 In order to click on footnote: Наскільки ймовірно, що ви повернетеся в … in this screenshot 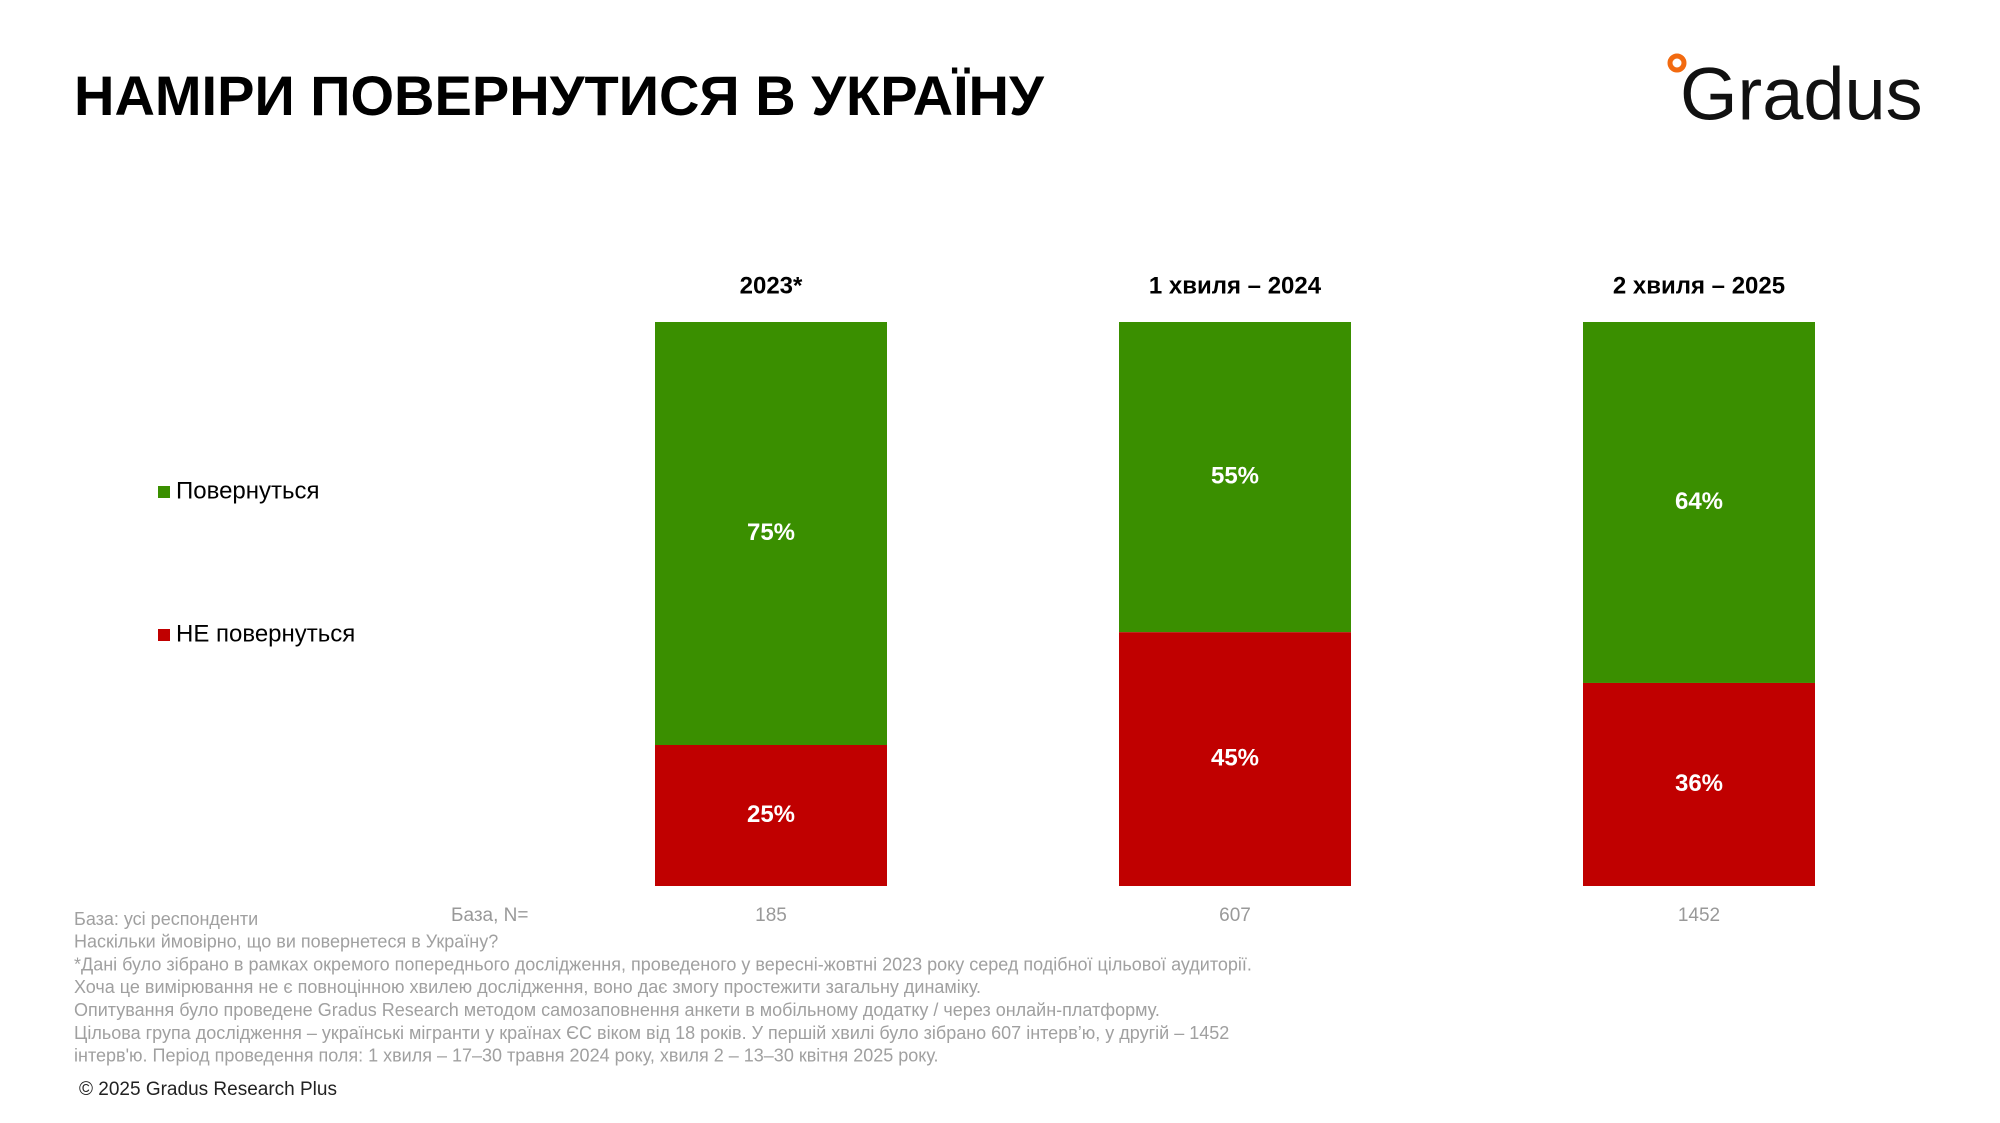, I will do `click(286, 942)`.